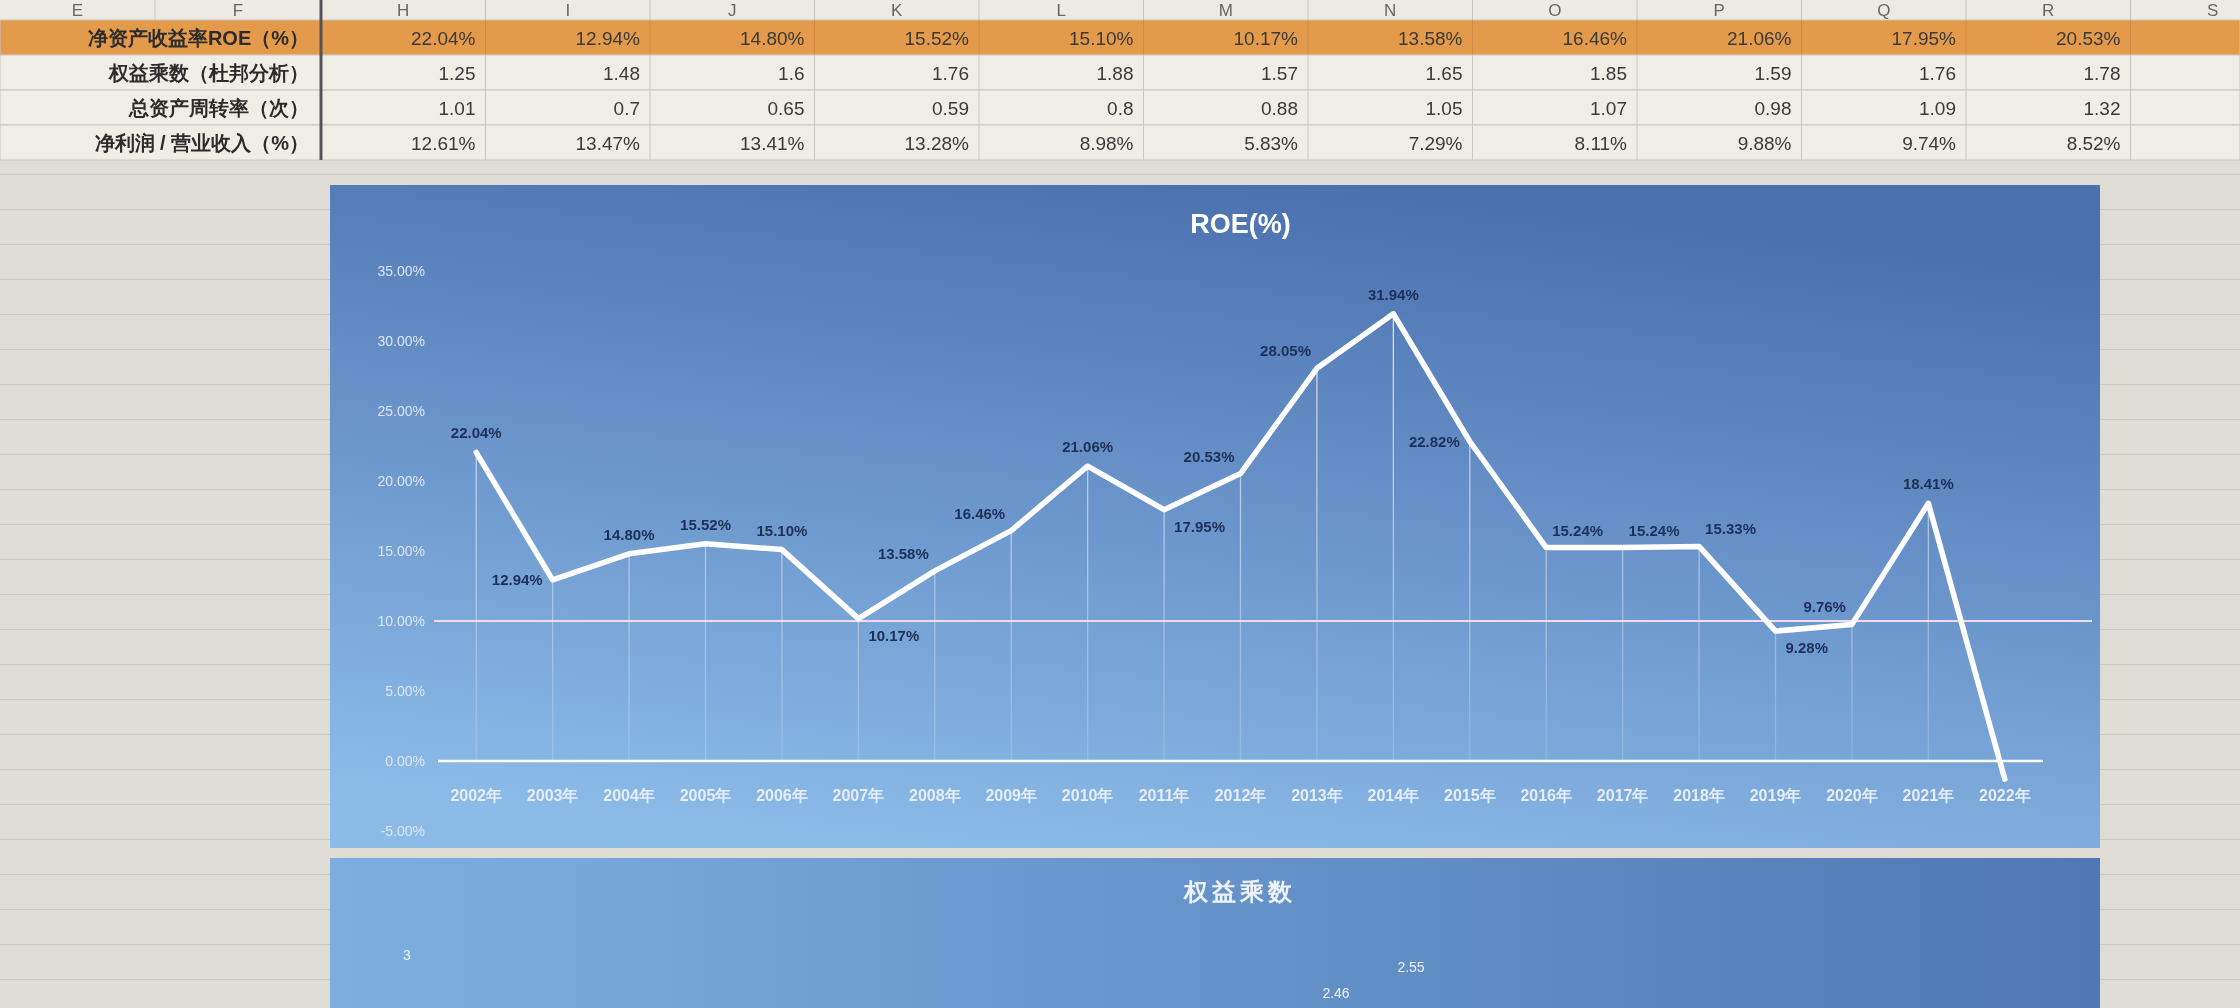 The width and height of the screenshot is (2240, 1008). I want to click on data-label: 9.76%, so click(1824, 607).